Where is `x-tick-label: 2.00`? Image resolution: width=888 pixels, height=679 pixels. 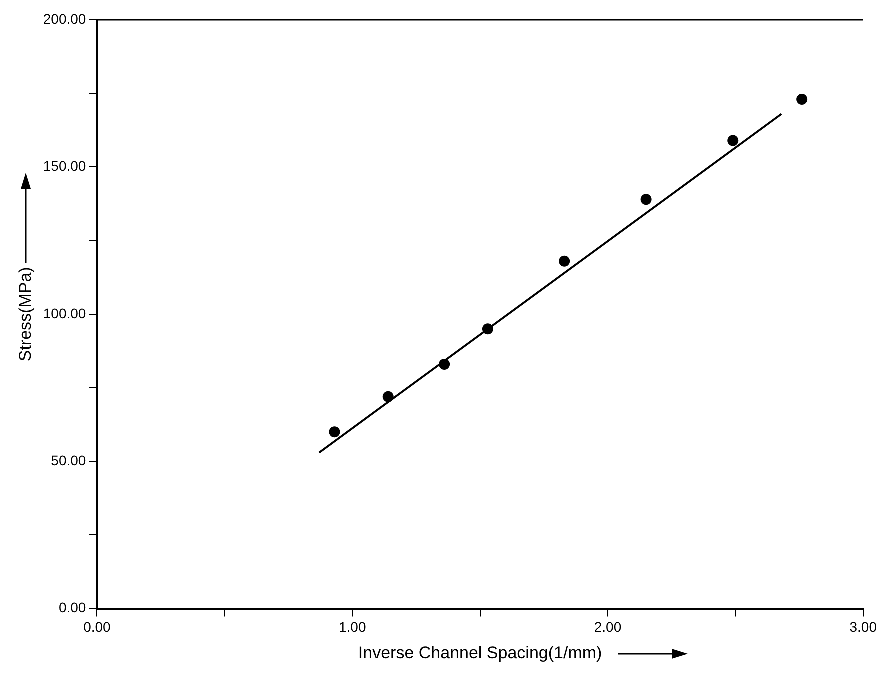
x-tick-label: 2.00 is located at coordinates (608, 627).